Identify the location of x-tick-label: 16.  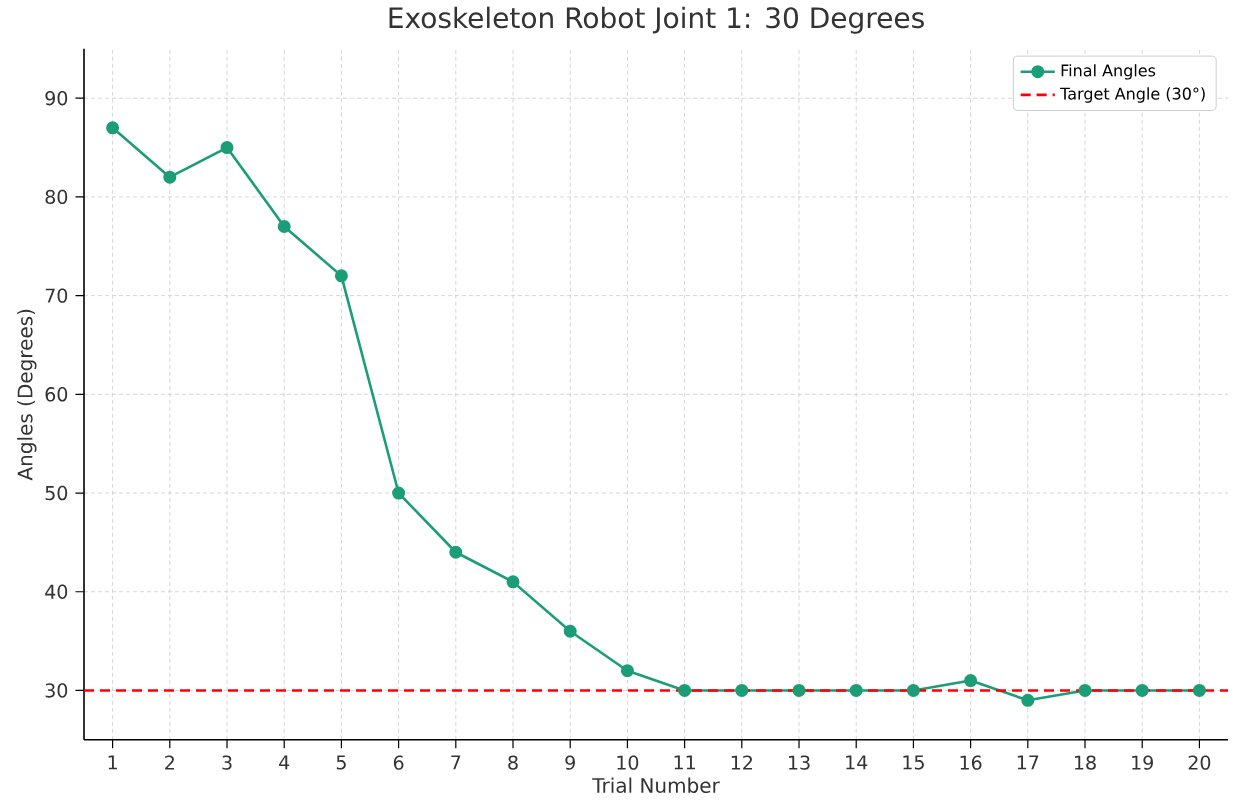
(971, 762).